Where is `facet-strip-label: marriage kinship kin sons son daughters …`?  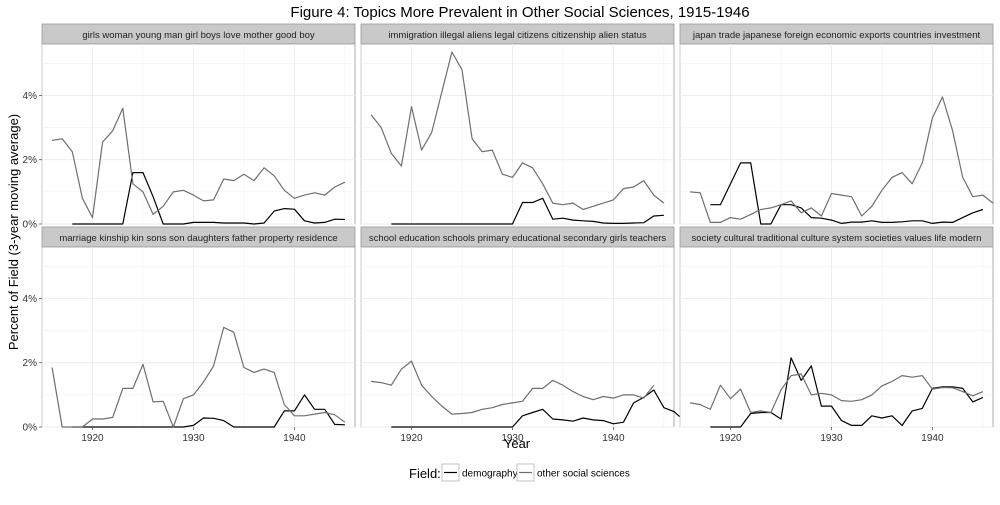 facet-strip-label: marriage kinship kin sons son daughters … is located at coordinates (198, 238).